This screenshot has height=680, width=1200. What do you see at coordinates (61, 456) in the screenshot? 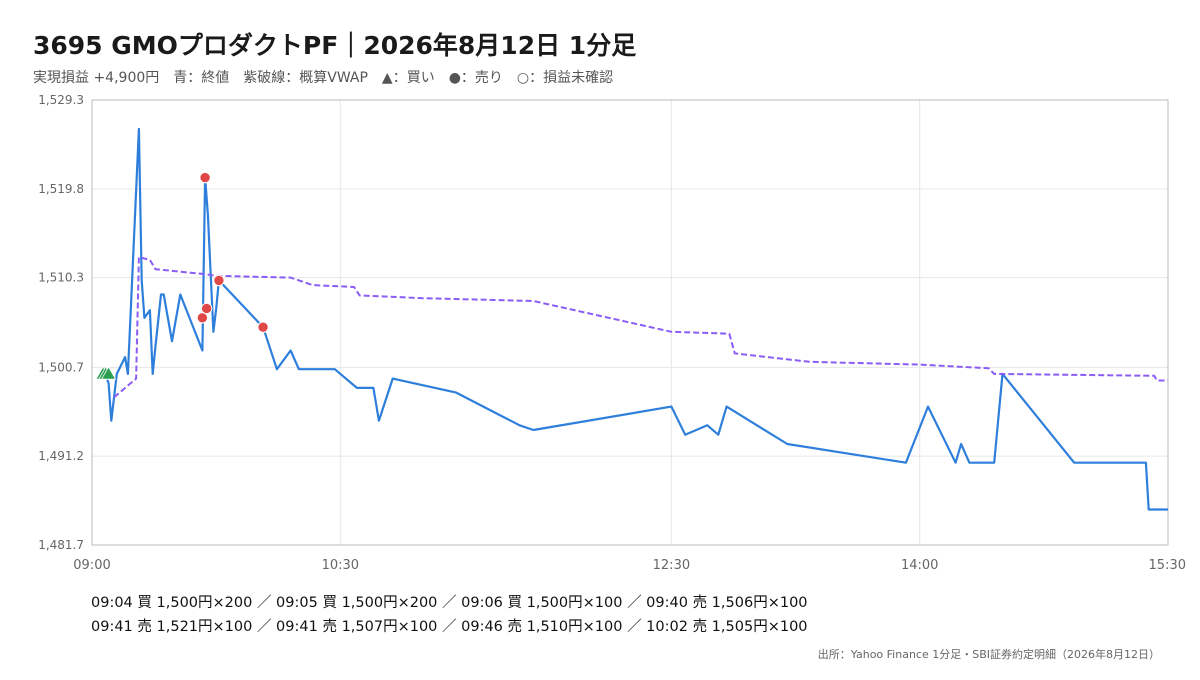
I see `y-tick-label: 1,491.2` at bounding box center [61, 456].